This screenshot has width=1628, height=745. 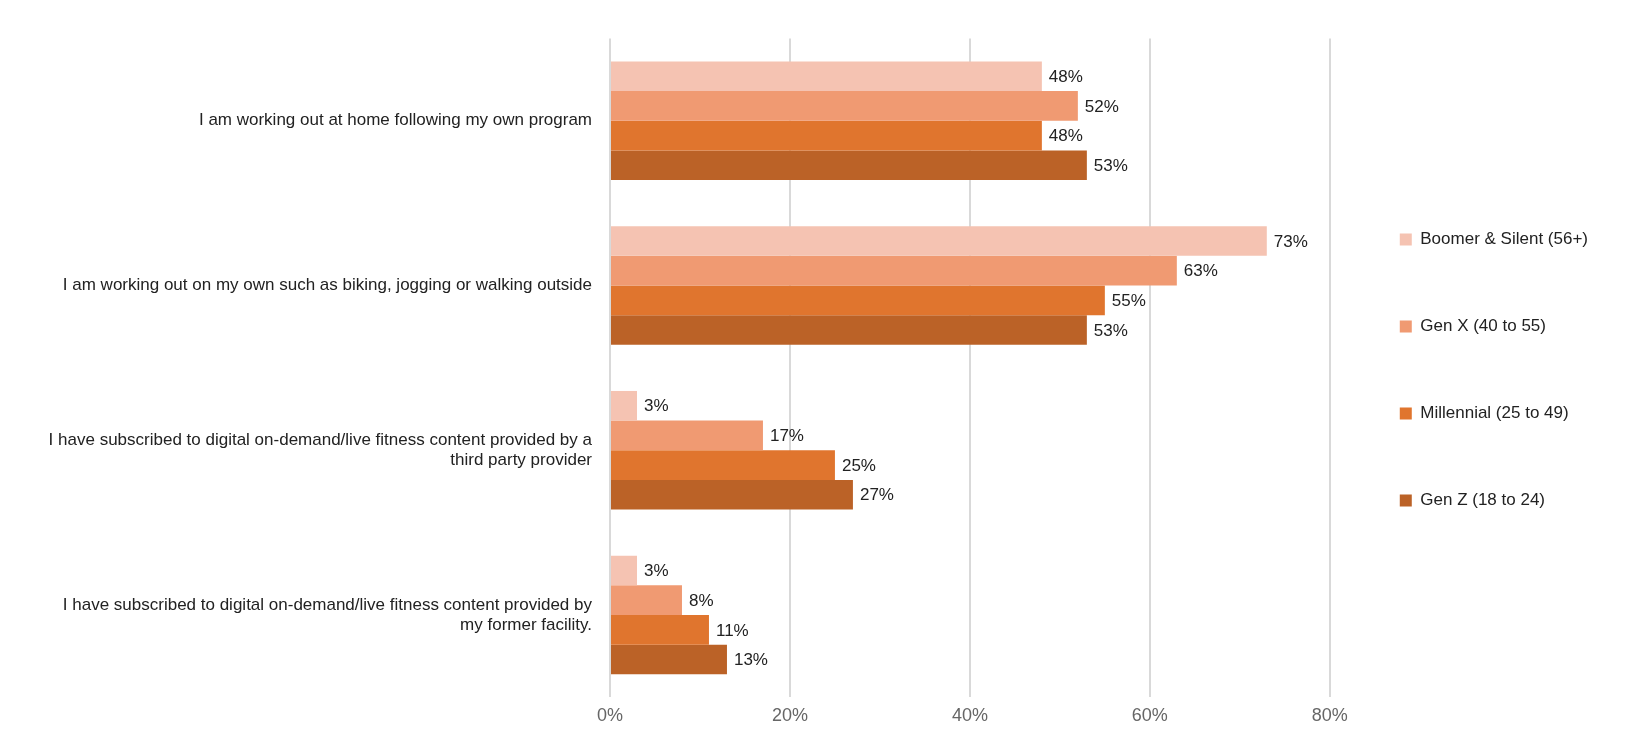 What do you see at coordinates (750, 660) in the screenshot?
I see `data-label: 13%` at bounding box center [750, 660].